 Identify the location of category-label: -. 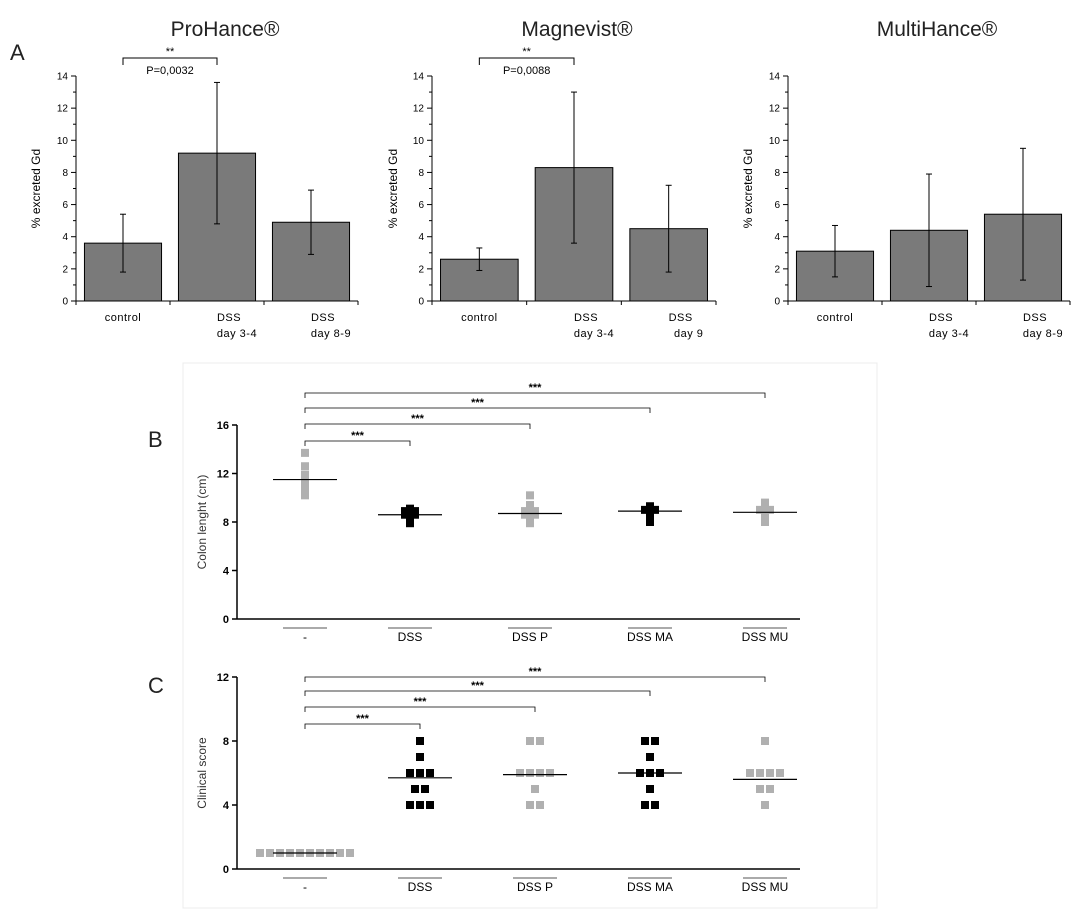
(305, 887).